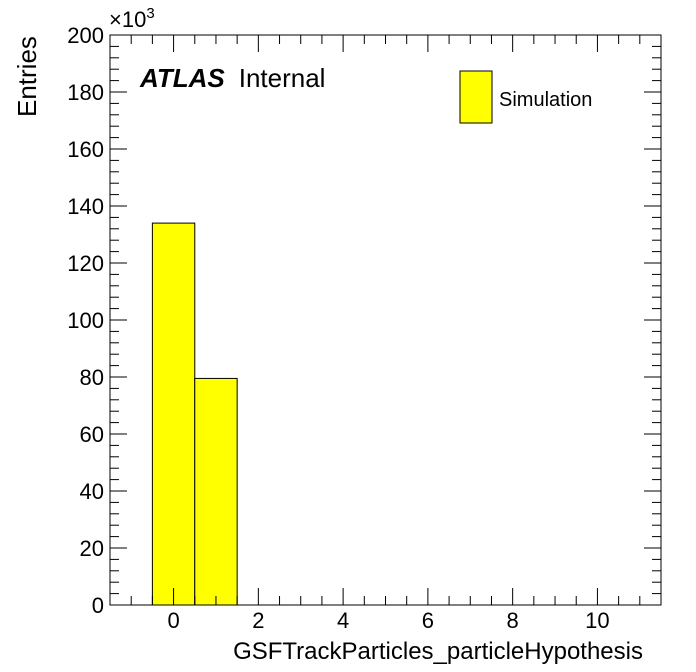 This screenshot has width=696, height=672. I want to click on y-multiplier: ×10³, so click(132, 18).